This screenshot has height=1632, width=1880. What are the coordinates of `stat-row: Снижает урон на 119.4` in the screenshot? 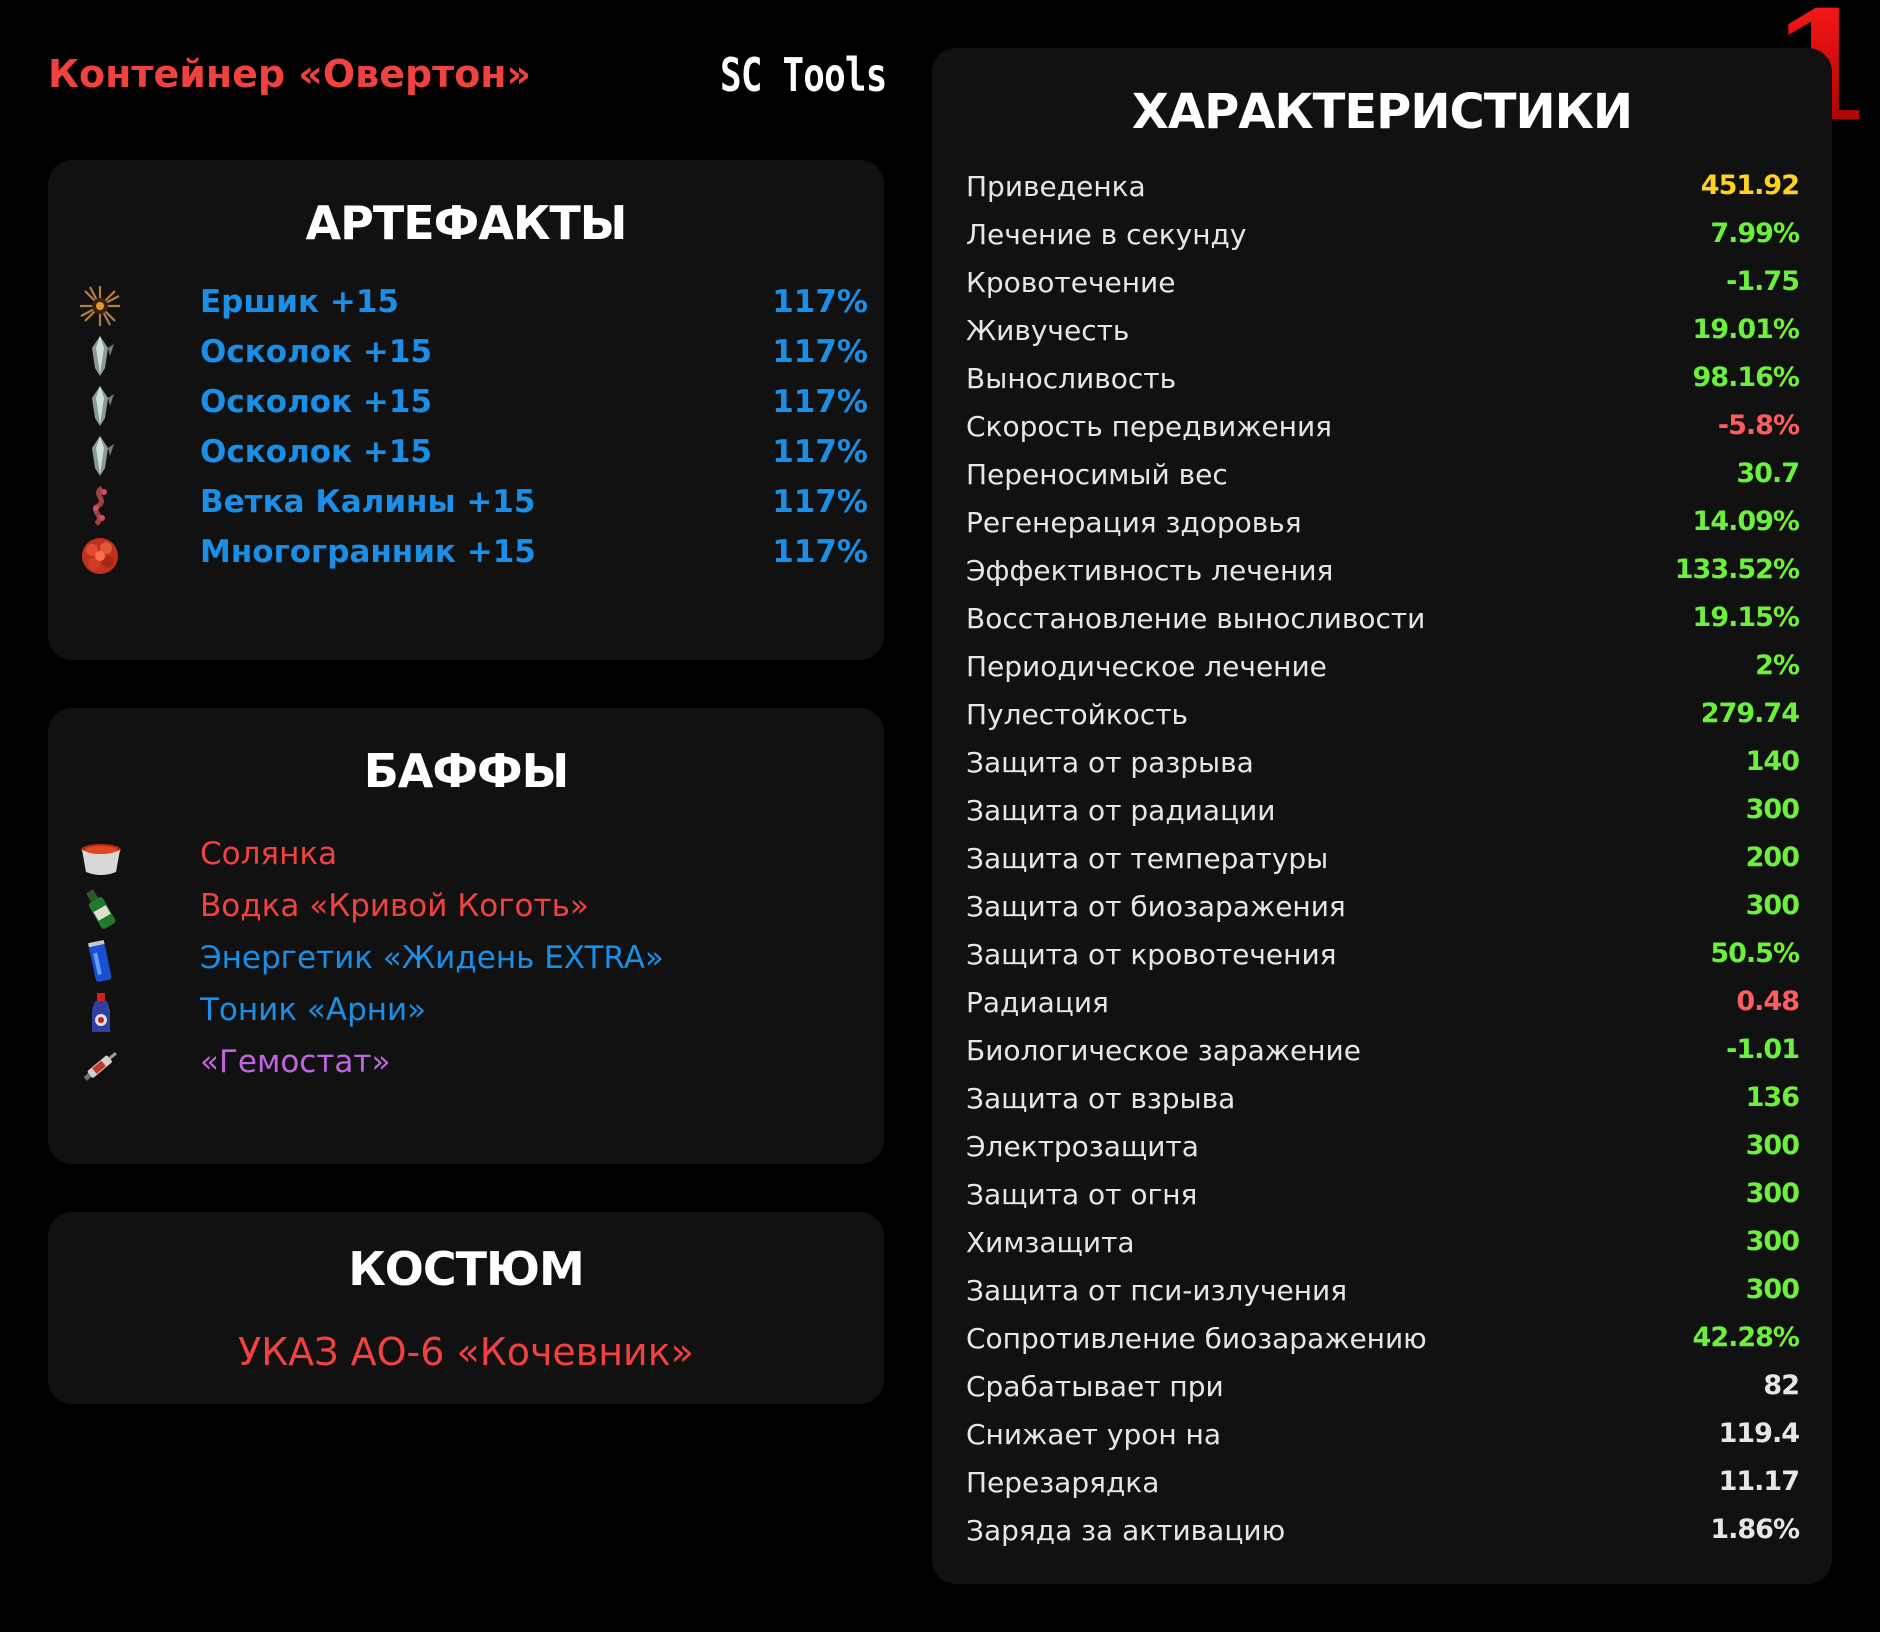 It's located at (1383, 1438).